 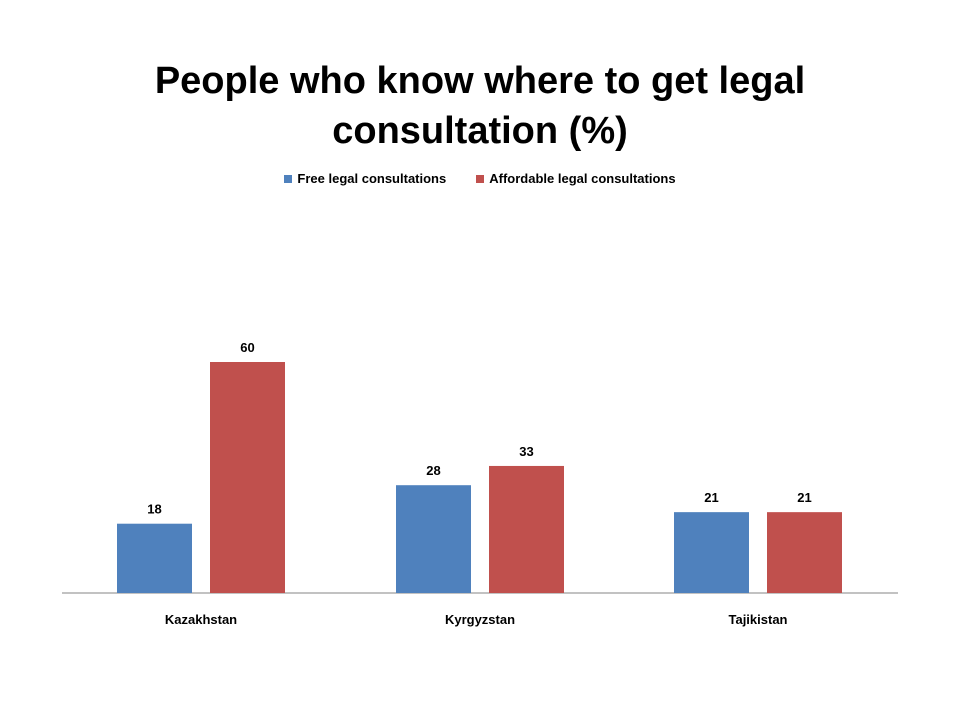 What do you see at coordinates (526, 529) in the screenshot?
I see `bar-kyrgyzstan-affordable` at bounding box center [526, 529].